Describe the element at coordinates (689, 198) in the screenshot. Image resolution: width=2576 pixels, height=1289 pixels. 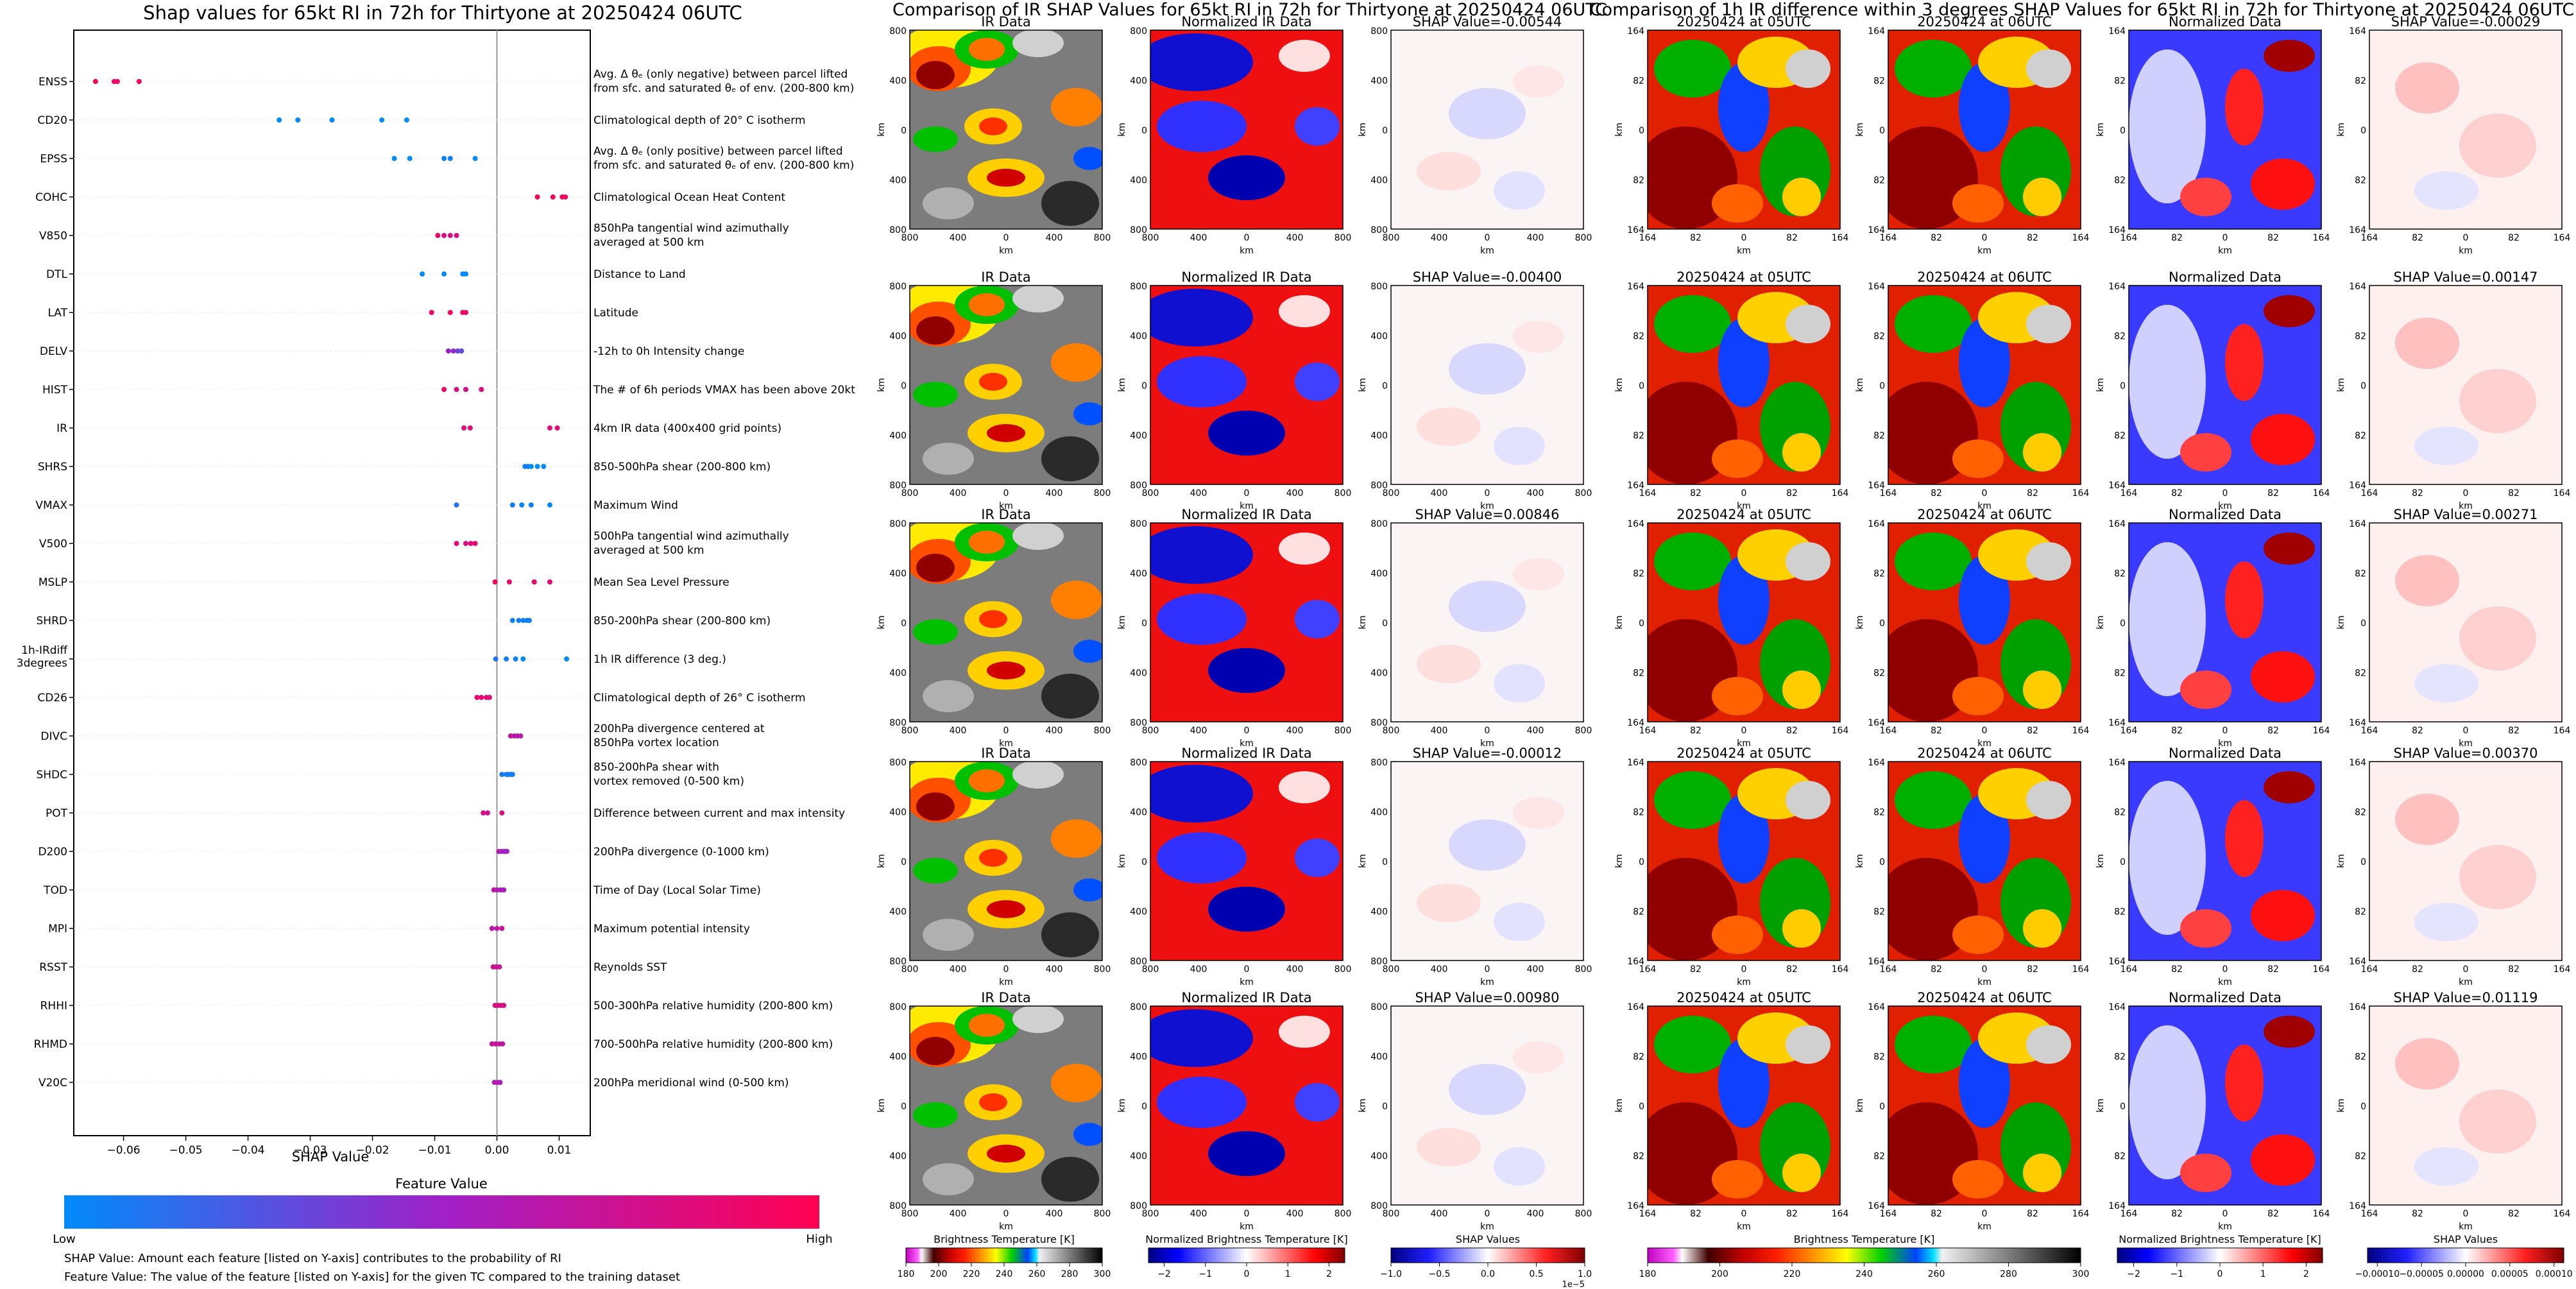
I see `feature-description: Climatological Ocean Heat Content` at that location.